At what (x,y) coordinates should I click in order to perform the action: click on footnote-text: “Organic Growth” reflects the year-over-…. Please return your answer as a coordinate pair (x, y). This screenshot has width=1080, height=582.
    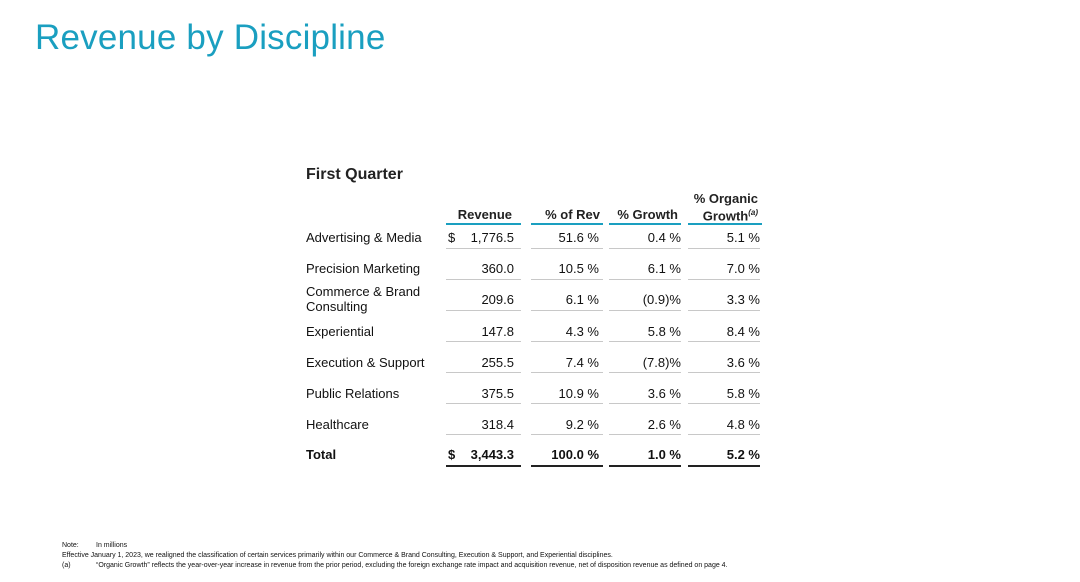
    Looking at the image, I should click on (412, 565).